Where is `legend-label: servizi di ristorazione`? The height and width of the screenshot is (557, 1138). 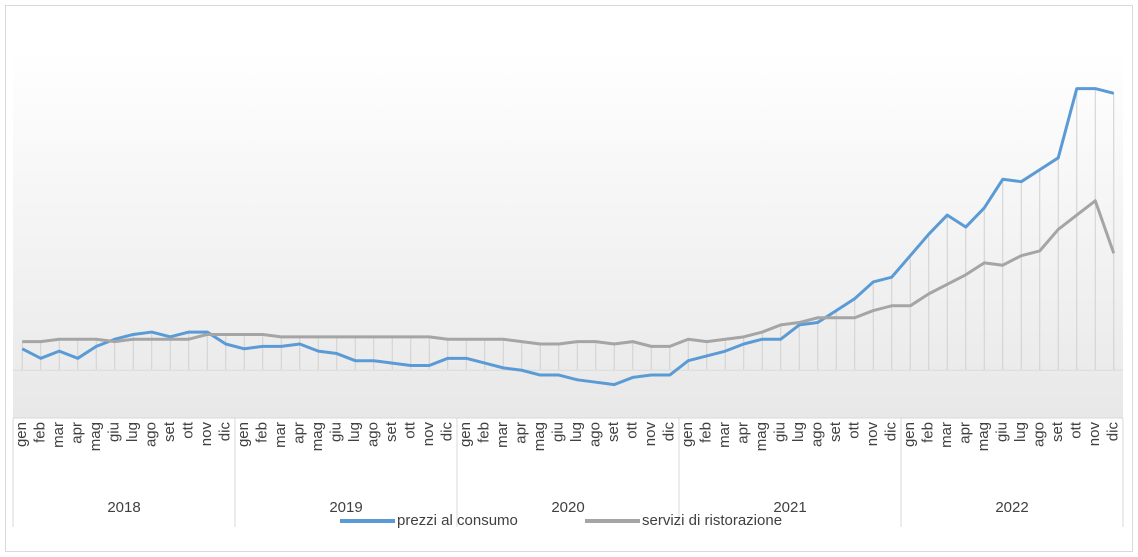
legend-label: servizi di ristorazione is located at coordinates (712, 520).